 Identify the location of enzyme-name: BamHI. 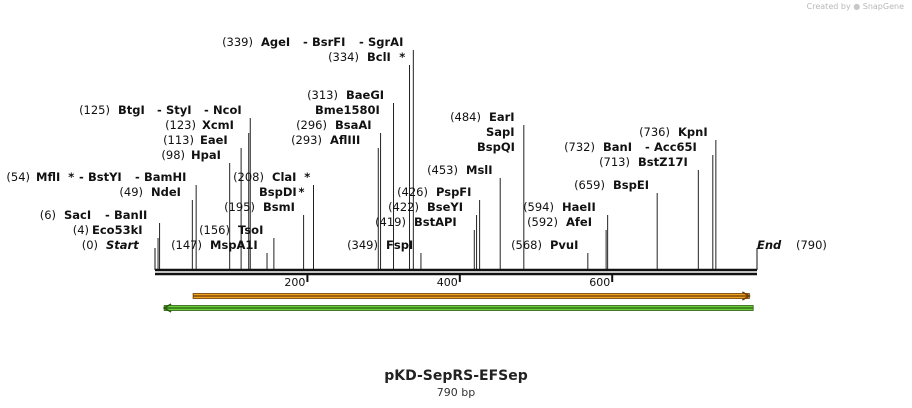
(165, 177).